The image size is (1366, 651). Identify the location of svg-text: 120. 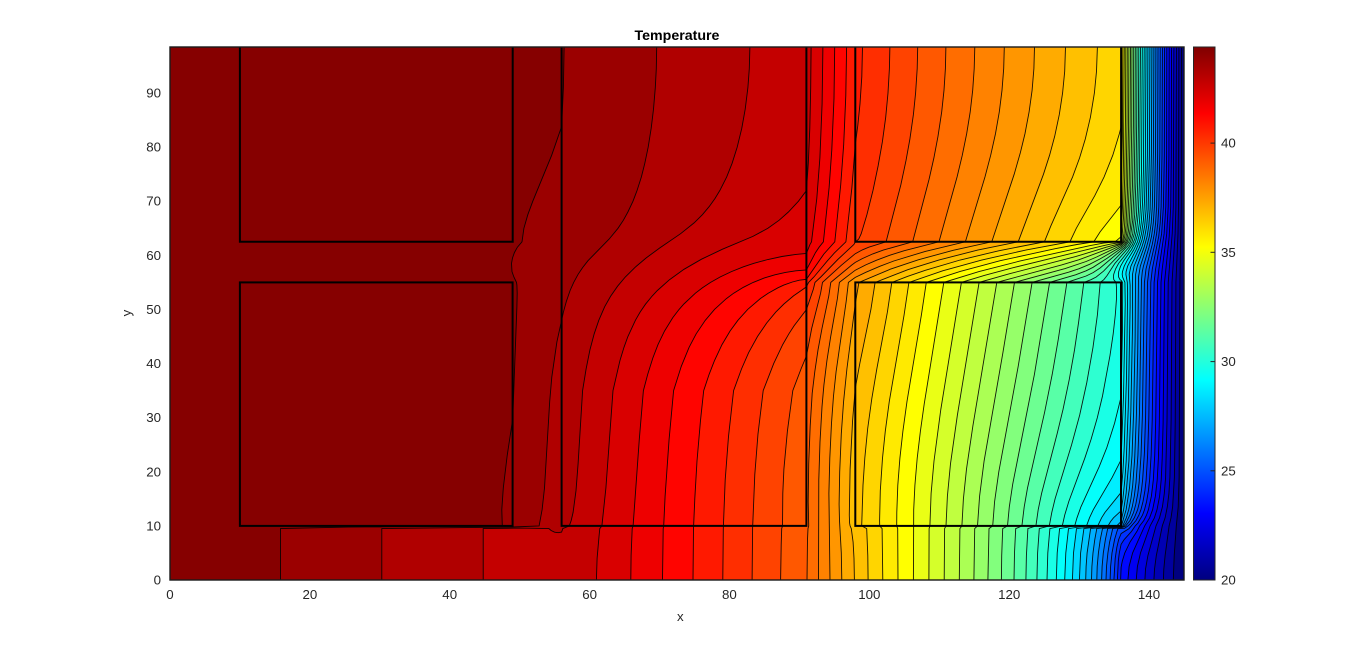
(1009, 594).